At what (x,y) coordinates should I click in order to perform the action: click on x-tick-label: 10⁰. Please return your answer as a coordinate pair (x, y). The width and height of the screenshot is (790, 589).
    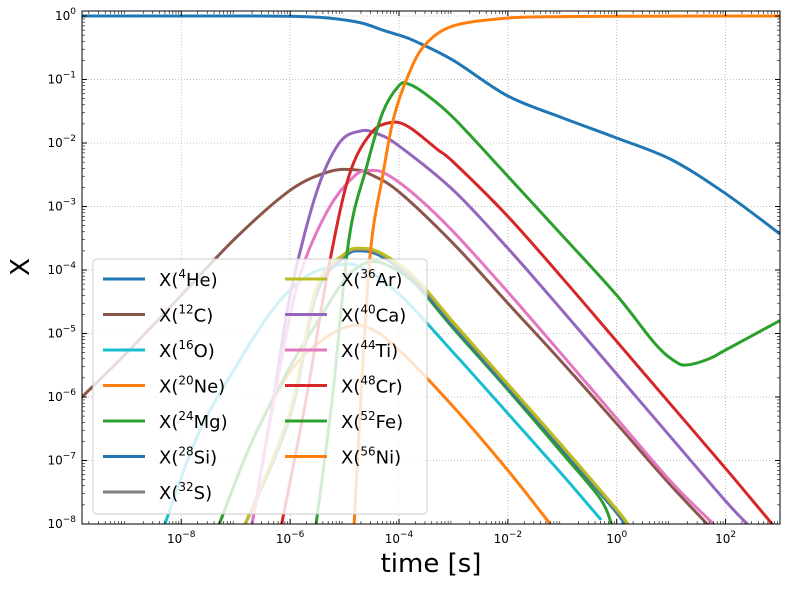
    Looking at the image, I should click on (616, 538).